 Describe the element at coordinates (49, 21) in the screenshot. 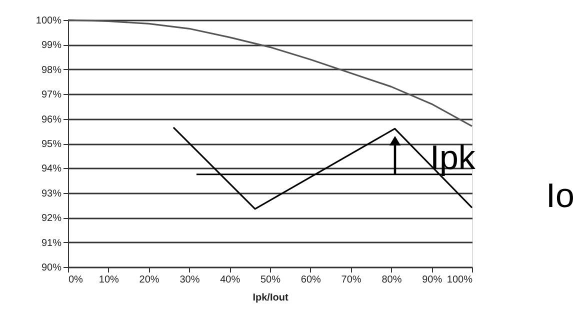

I see `y-tick-label: 100%` at that location.